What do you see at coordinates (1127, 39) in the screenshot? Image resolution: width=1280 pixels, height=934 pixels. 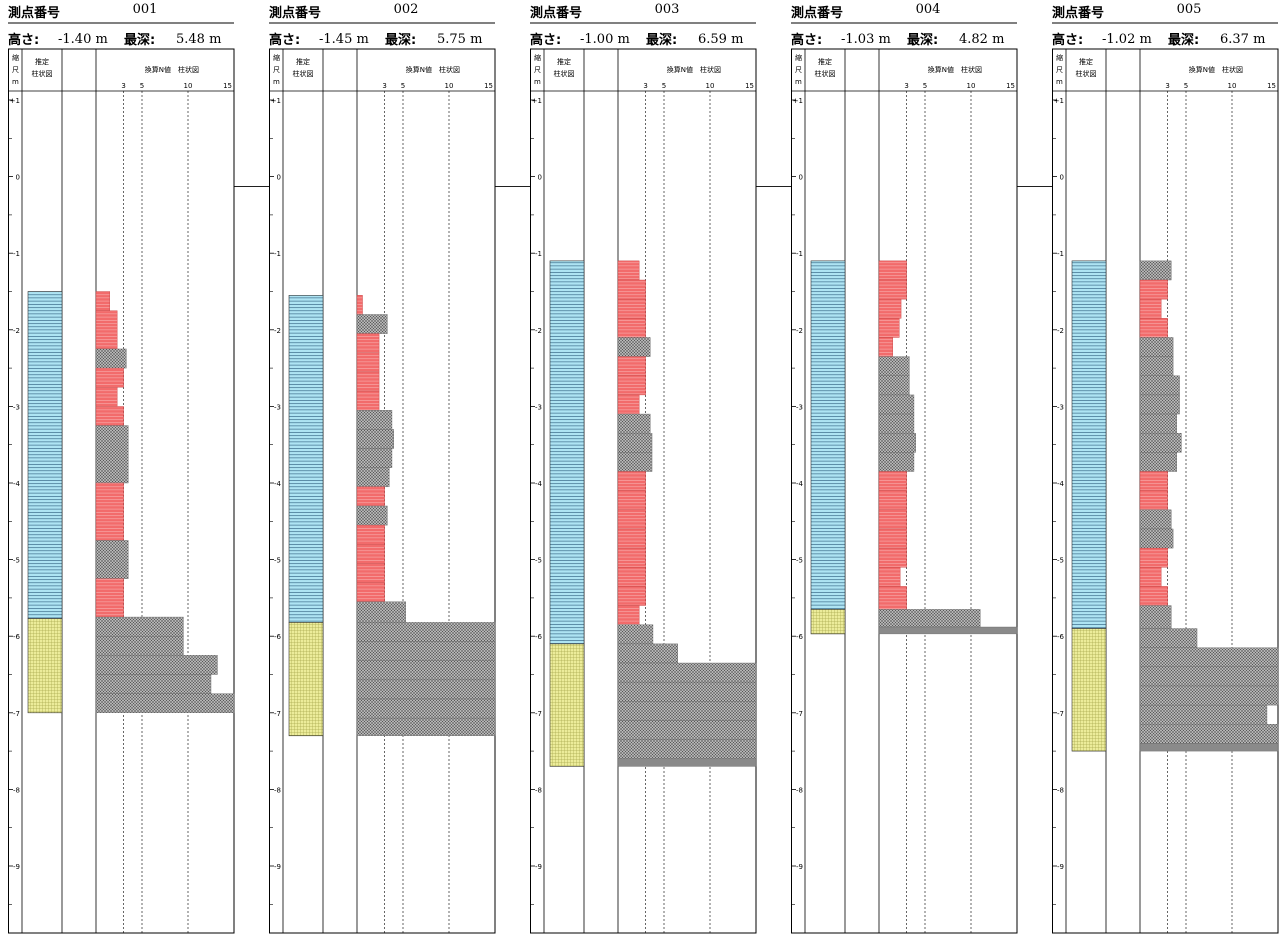 I see `height-value: -1.02 m` at bounding box center [1127, 39].